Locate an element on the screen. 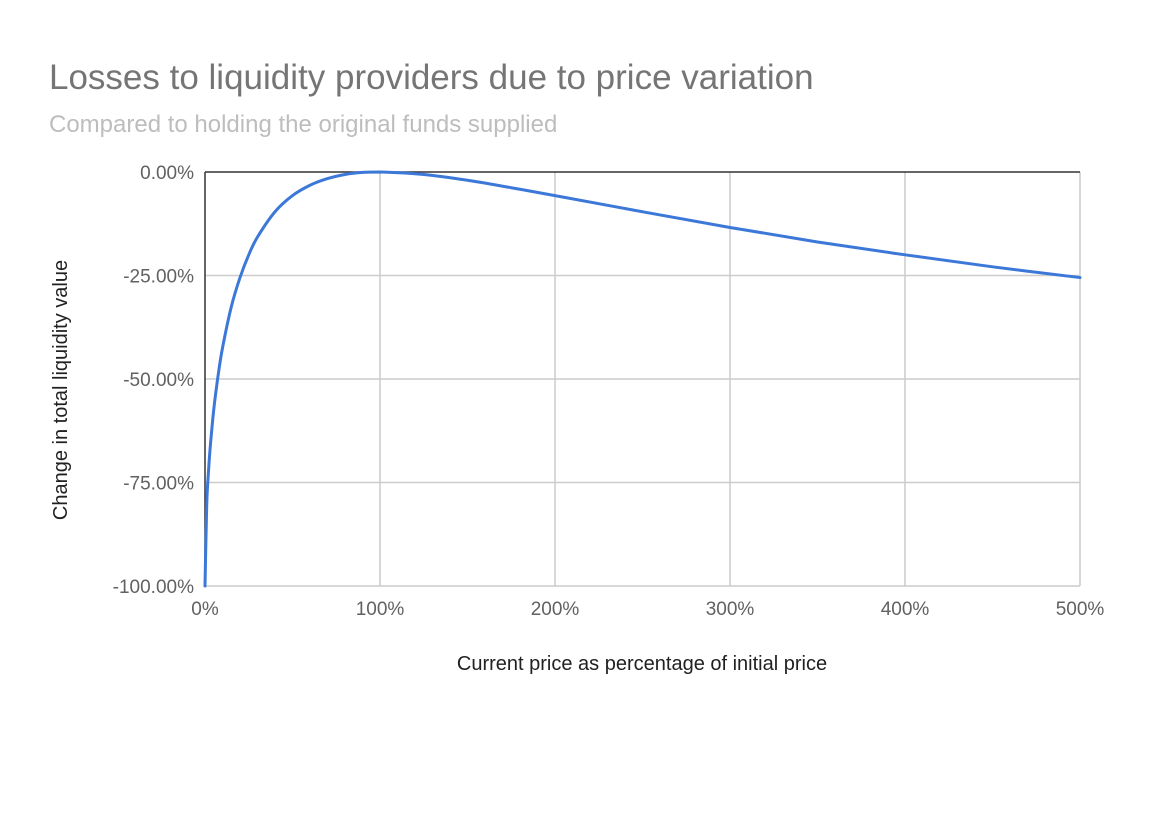 The image size is (1163, 813). x-tick-label: 0% is located at coordinates (205, 609).